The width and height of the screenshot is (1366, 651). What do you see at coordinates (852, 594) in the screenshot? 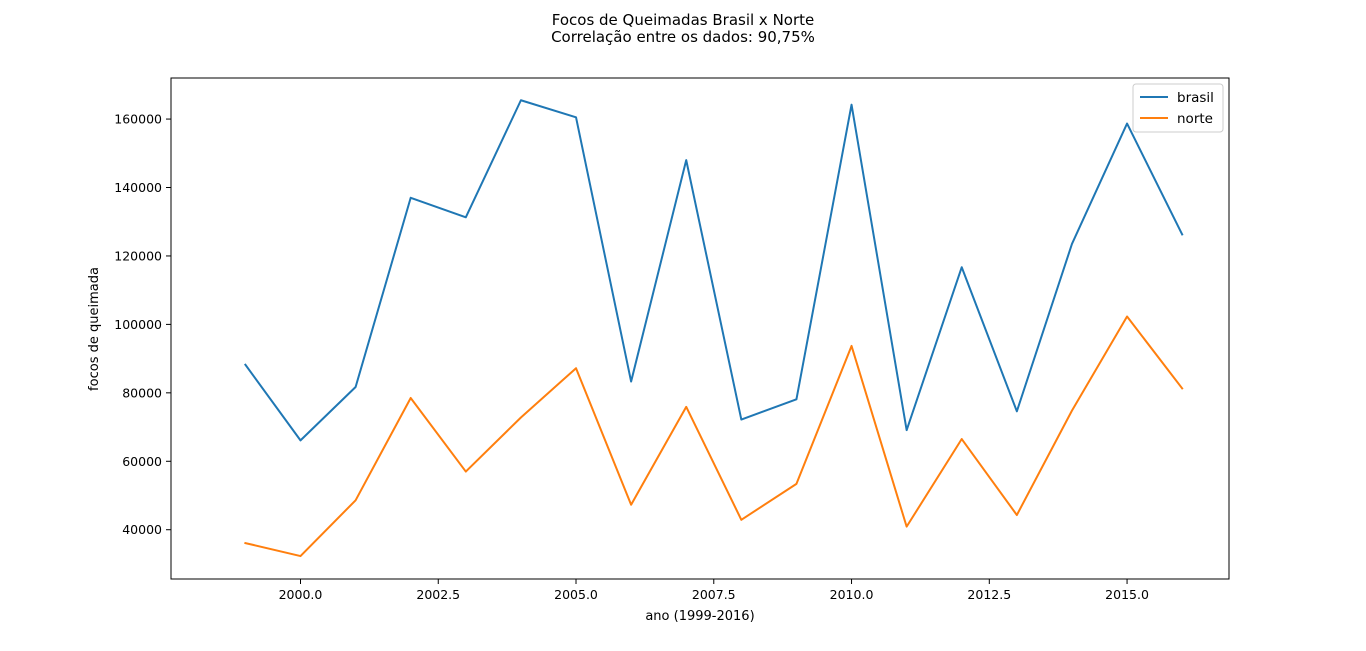
I see `x-tick-label: 2010.0` at bounding box center [852, 594].